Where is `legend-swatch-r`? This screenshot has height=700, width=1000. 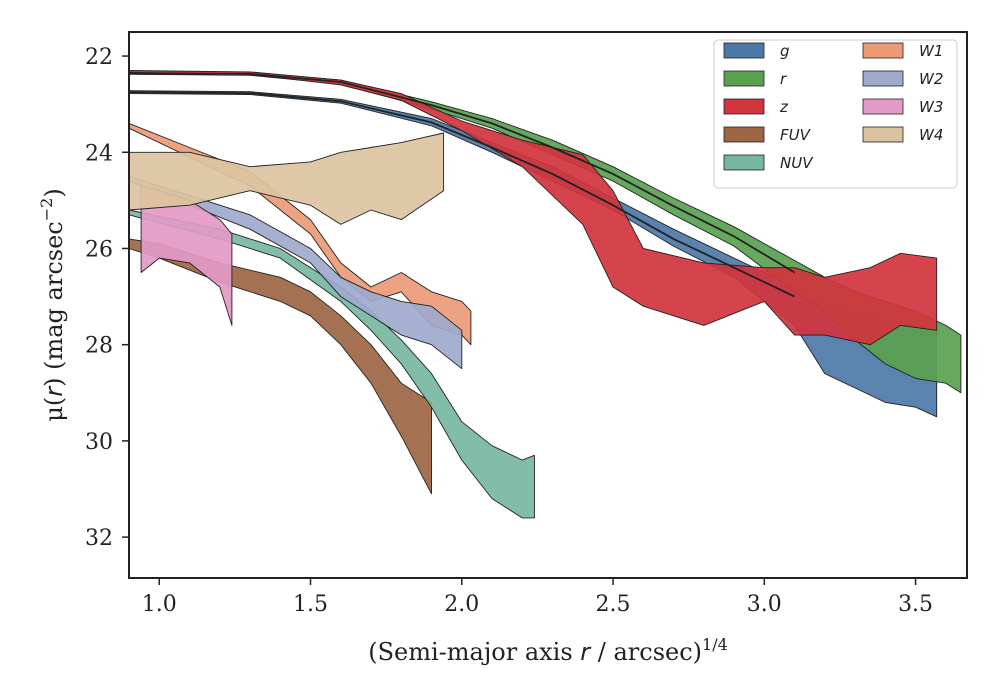
legend-swatch-r is located at coordinates (744, 78).